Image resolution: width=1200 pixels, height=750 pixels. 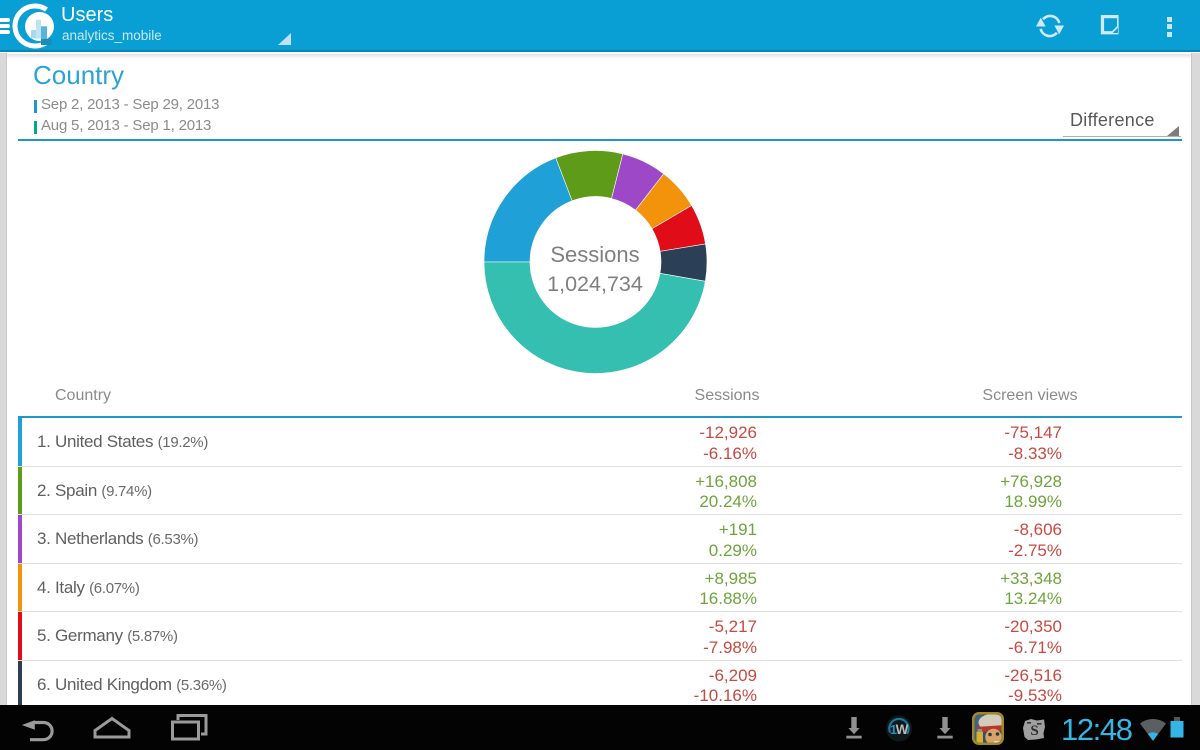 What do you see at coordinates (902, 729) in the screenshot?
I see `svg-text: W` at bounding box center [902, 729].